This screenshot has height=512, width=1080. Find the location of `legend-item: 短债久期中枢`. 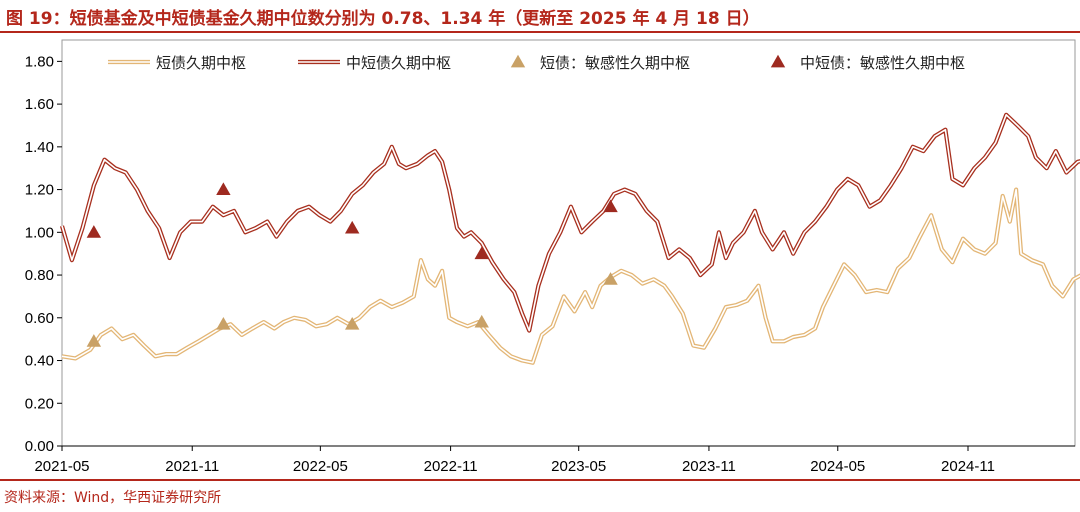

legend-item: 短债久期中枢 is located at coordinates (177, 63).